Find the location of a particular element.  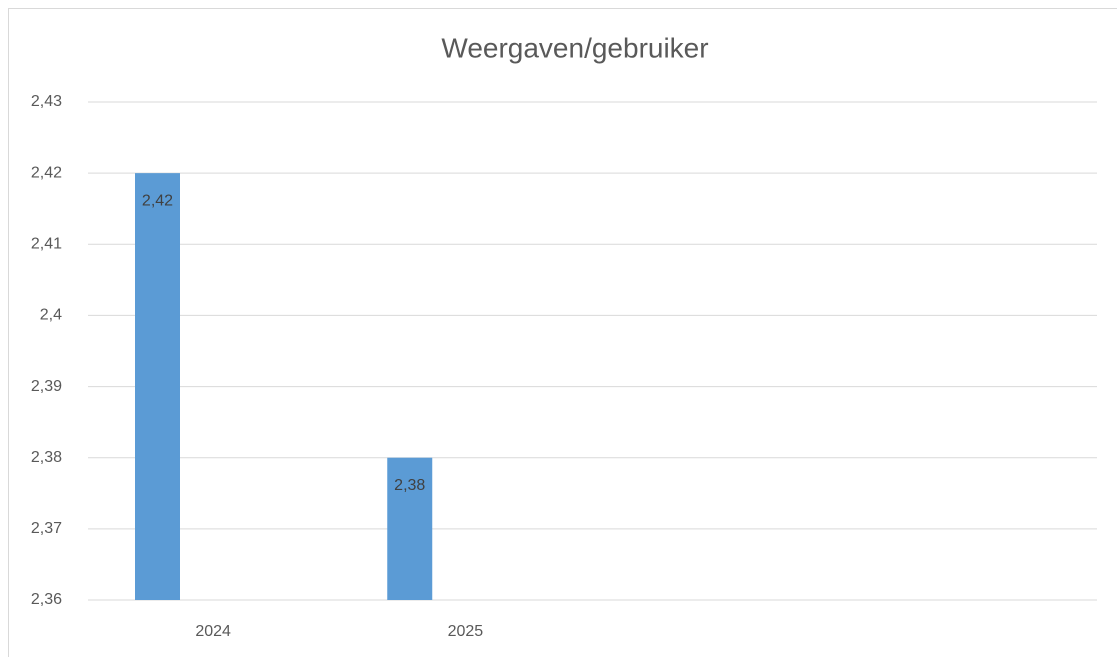

y-tick-label: 2,4 is located at coordinates (51, 315).